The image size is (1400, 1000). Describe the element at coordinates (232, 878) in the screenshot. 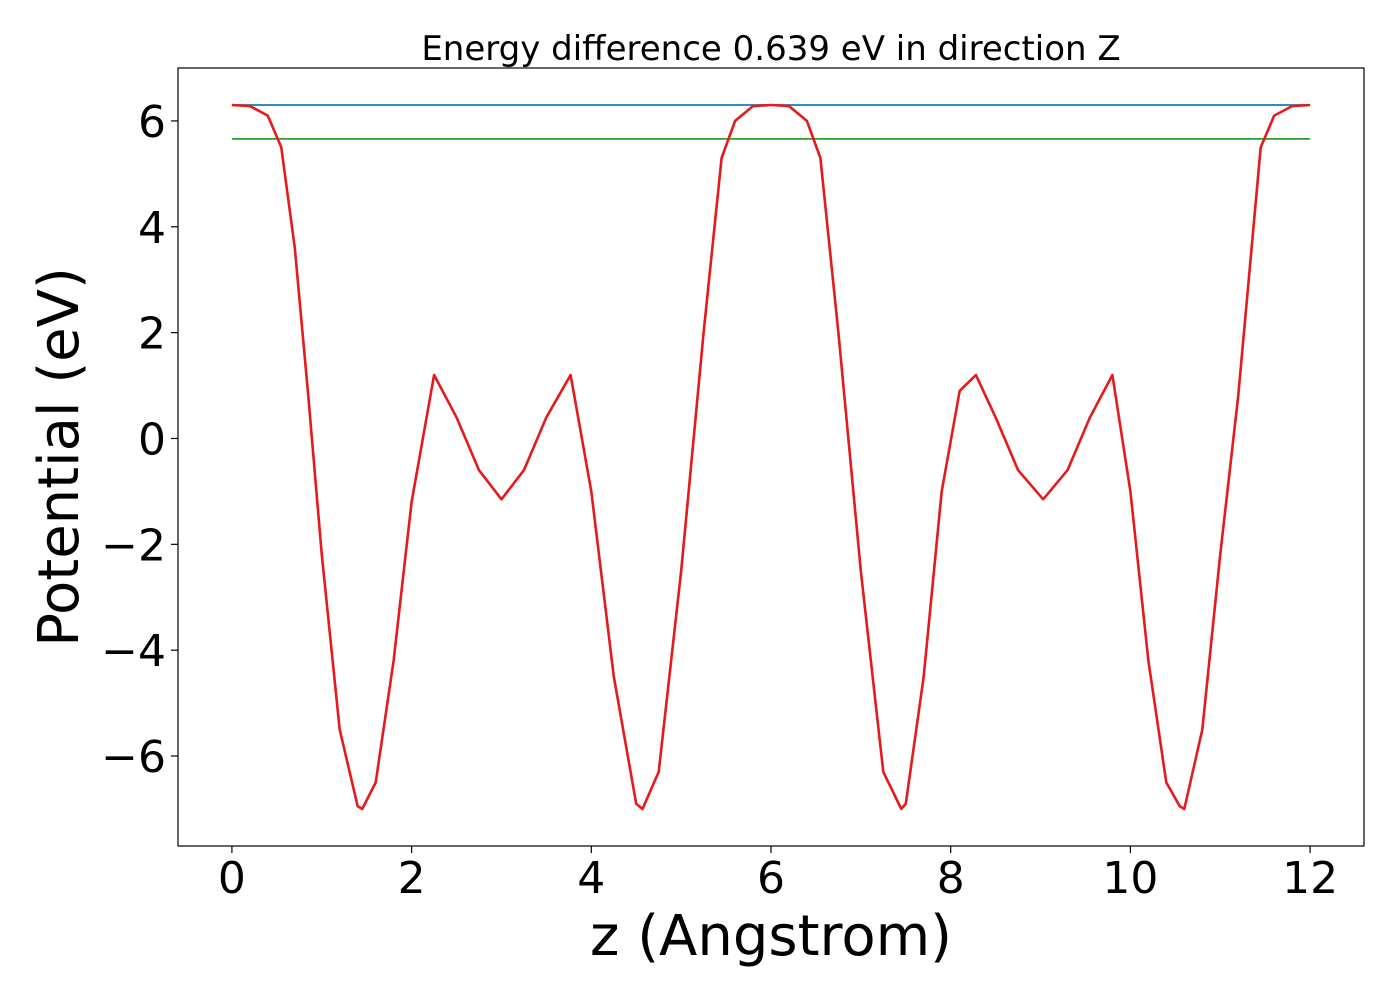

I see `x-tick-label: 0` at that location.